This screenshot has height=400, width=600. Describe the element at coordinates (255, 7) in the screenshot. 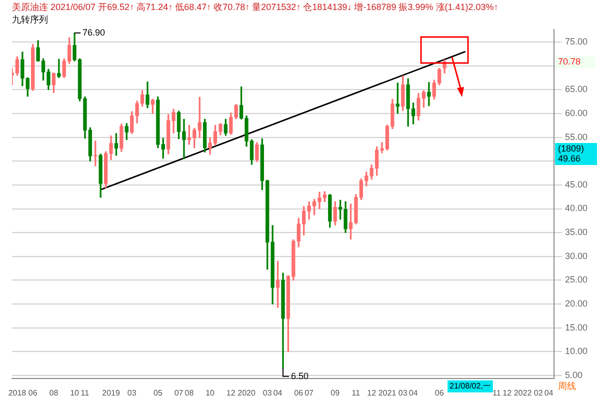

I see `chart-title: 美原油连 2021/06/07 开69.52↑ 高71.24↑ 低68.47↑ 收70.78↑ 量2071532↑ 仓1814139↓ 增-168789 振3.99% 涨(1.41)2.03%↑` at that location.